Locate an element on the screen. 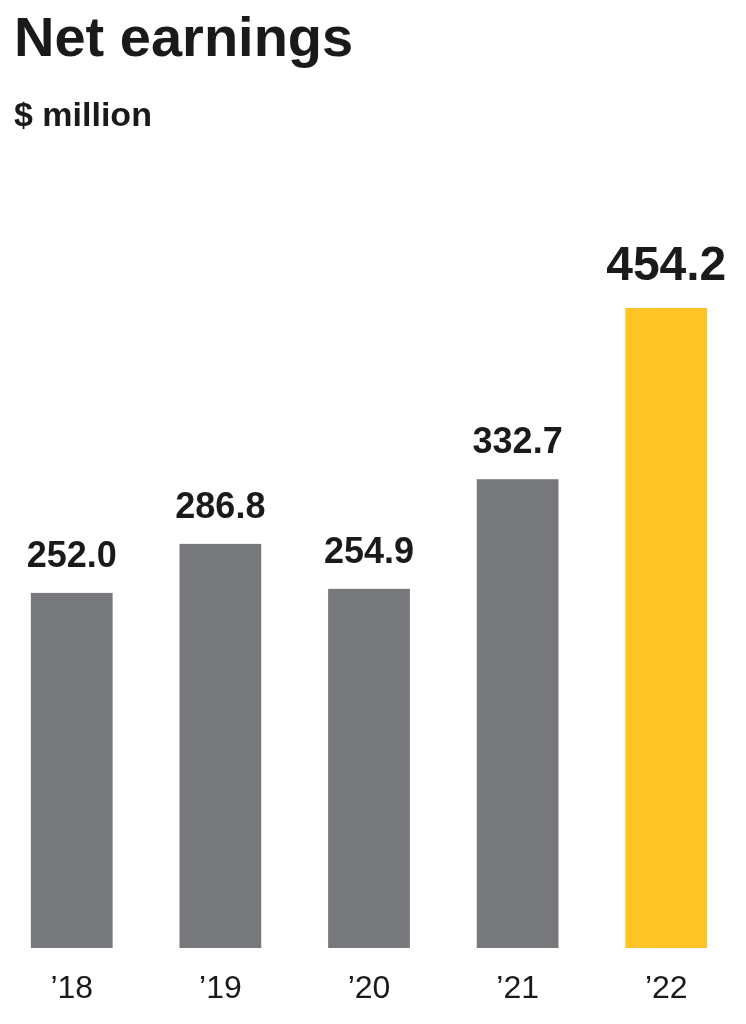  chart-title: Net earnings is located at coordinates (184, 36).